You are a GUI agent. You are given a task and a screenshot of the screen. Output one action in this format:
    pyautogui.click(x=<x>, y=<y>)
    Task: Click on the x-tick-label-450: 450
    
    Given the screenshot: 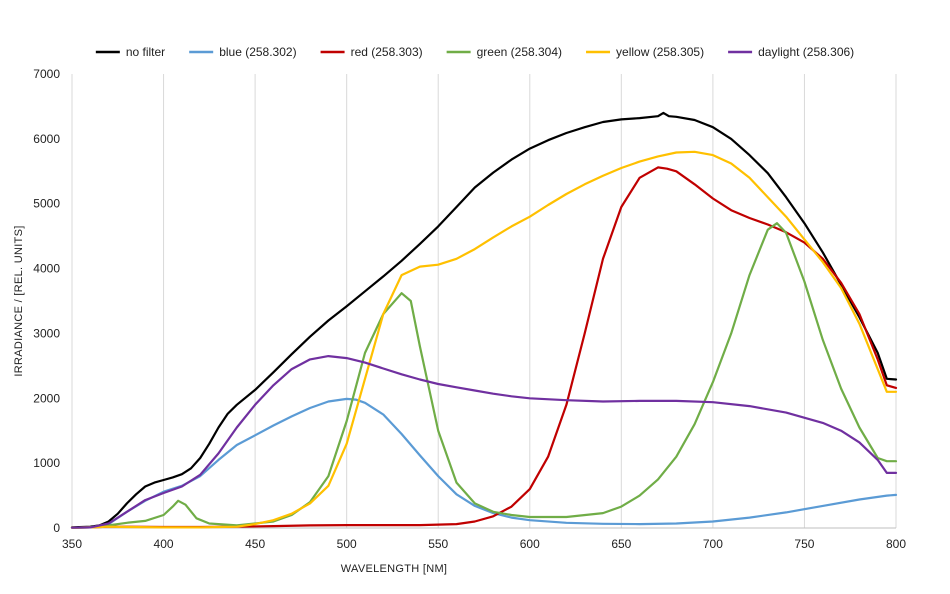 What is the action you would take?
    pyautogui.click(x=255, y=544)
    